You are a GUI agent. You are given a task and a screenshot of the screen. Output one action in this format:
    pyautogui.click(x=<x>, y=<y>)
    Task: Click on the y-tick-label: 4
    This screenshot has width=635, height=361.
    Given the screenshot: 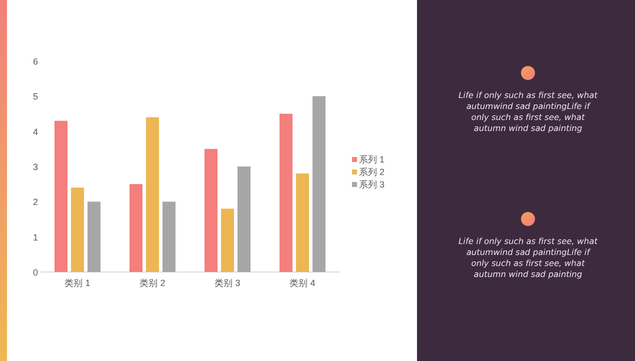 What is the action you would take?
    pyautogui.click(x=35, y=131)
    